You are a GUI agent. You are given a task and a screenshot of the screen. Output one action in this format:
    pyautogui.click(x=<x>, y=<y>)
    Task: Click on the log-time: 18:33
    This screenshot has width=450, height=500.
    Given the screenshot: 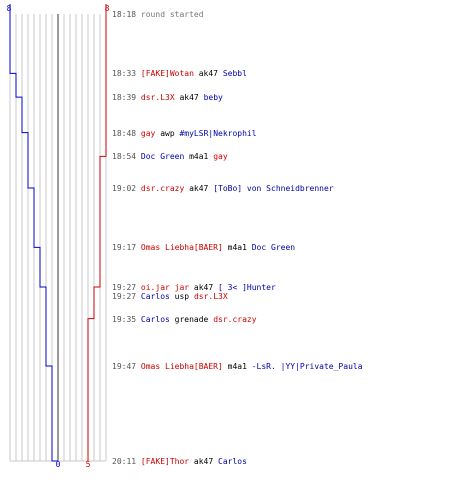 What is the action you would take?
    pyautogui.click(x=124, y=74)
    